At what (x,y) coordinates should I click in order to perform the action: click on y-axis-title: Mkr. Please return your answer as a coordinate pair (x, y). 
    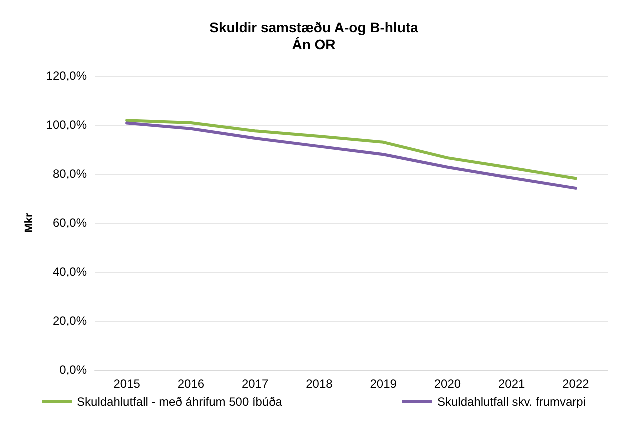
    Looking at the image, I should click on (30, 222).